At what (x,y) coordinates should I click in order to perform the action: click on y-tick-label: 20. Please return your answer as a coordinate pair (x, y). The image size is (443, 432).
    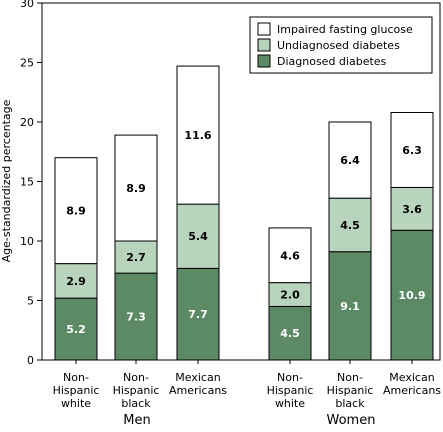
    Looking at the image, I should click on (27, 122).